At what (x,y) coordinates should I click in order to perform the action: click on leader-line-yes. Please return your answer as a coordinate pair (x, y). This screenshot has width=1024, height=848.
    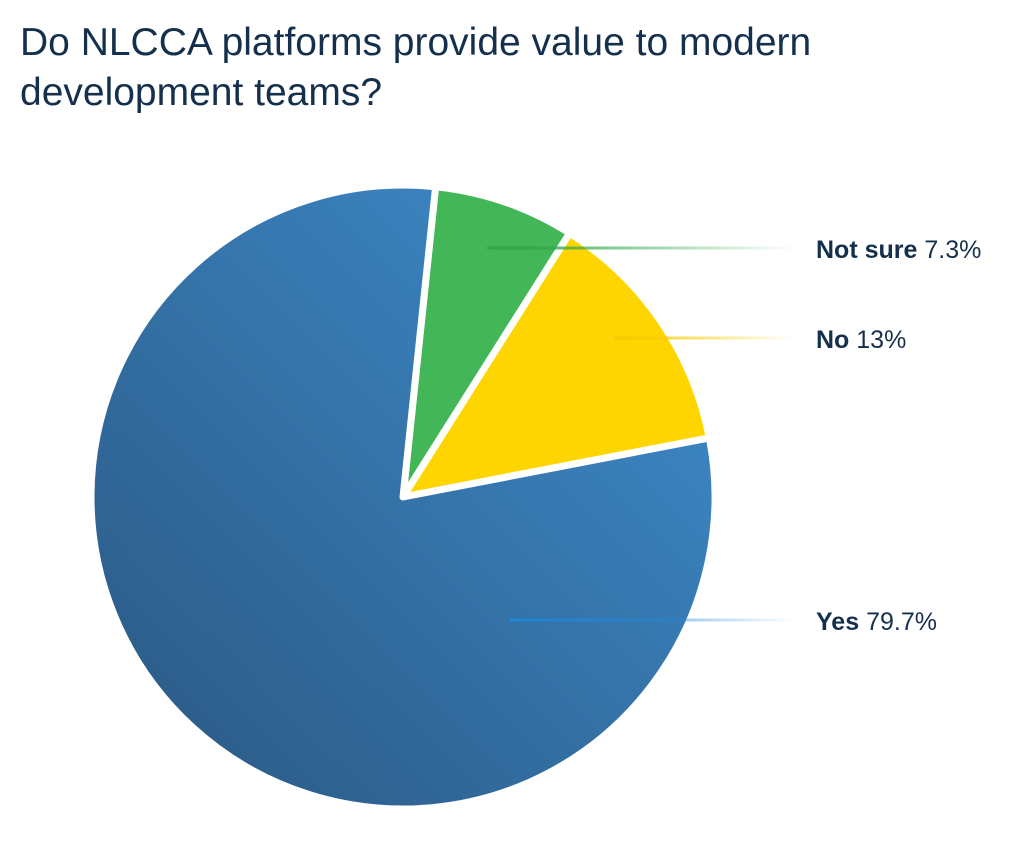
    Looking at the image, I should click on (652, 620).